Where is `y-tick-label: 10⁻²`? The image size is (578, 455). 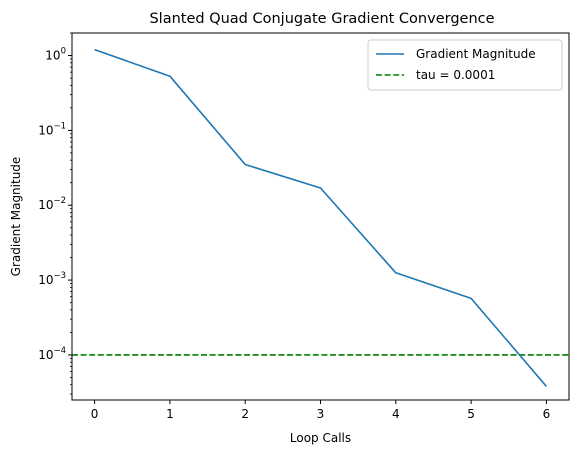 y-tick-label: 10⁻² is located at coordinates (52, 204).